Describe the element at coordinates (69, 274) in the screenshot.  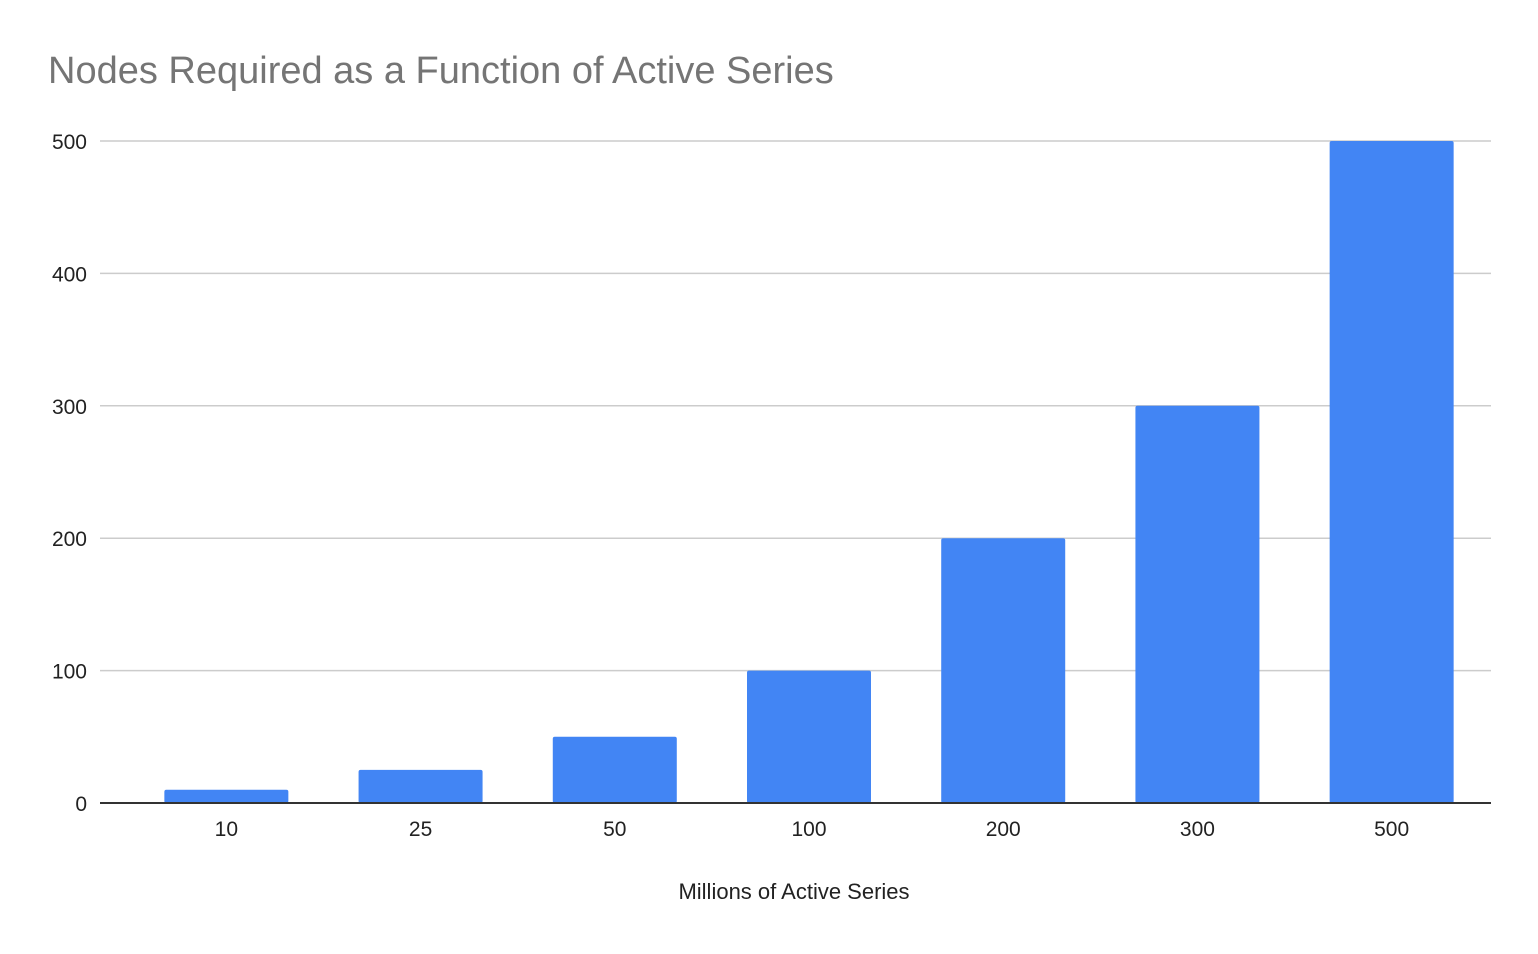
I see `y-tick-label: 400` at that location.